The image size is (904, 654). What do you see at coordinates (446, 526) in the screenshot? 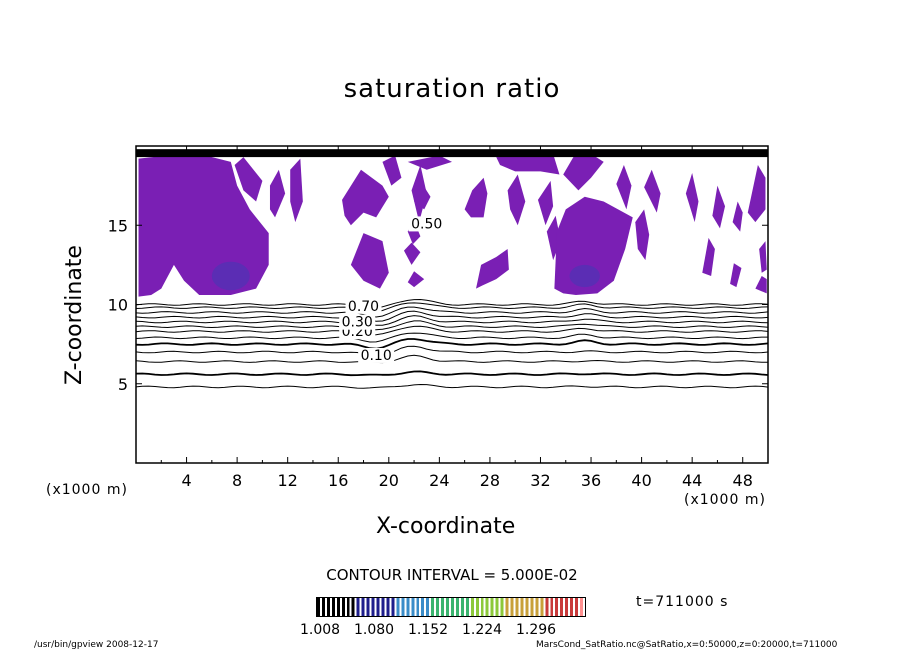
I see `x-axis-label: X-coordinate` at bounding box center [446, 526].